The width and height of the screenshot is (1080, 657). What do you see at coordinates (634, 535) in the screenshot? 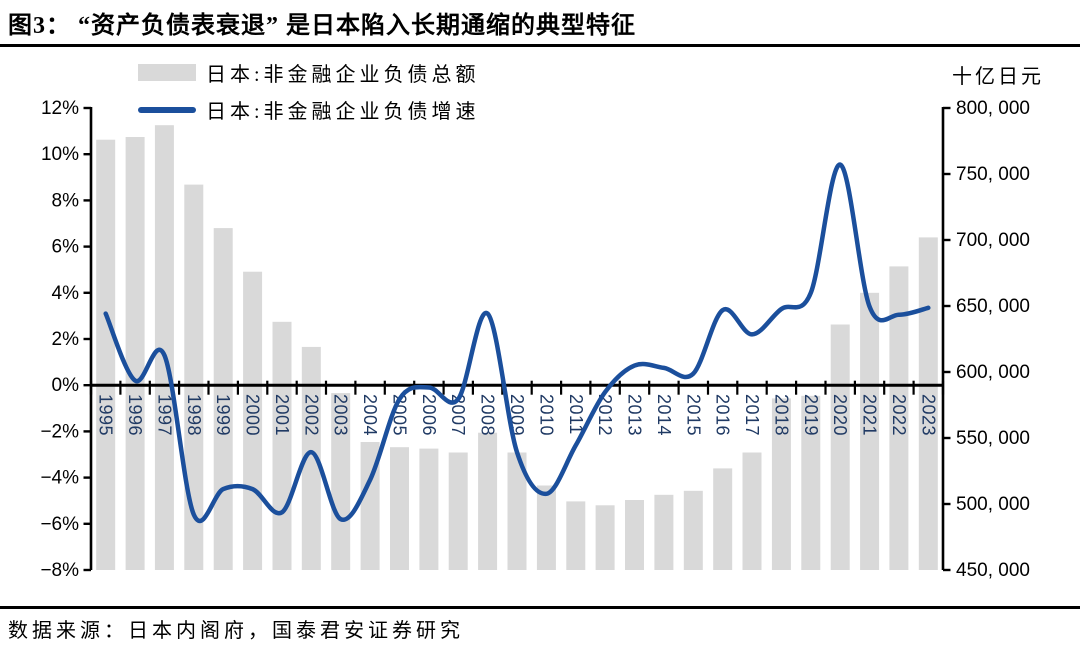
I see `debt-bar-2013` at bounding box center [634, 535].